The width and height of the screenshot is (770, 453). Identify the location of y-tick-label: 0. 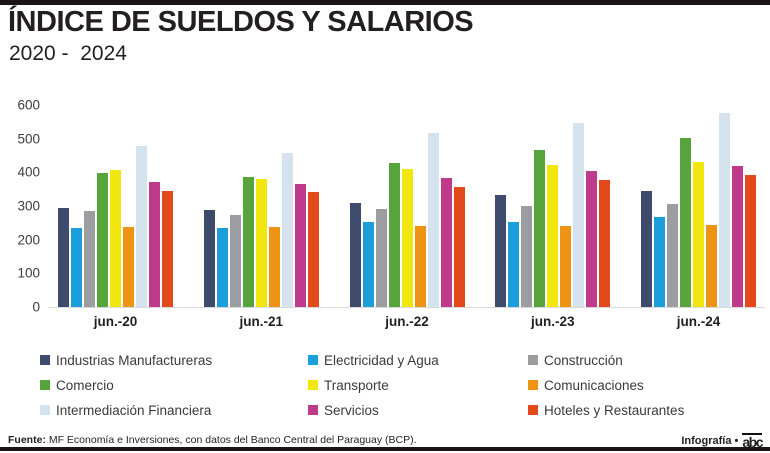
(36, 307).